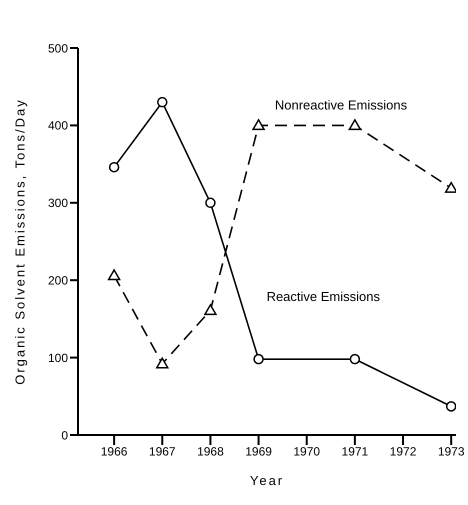  What do you see at coordinates (58, 48) in the screenshot?
I see `y-tick-label: 500` at bounding box center [58, 48].